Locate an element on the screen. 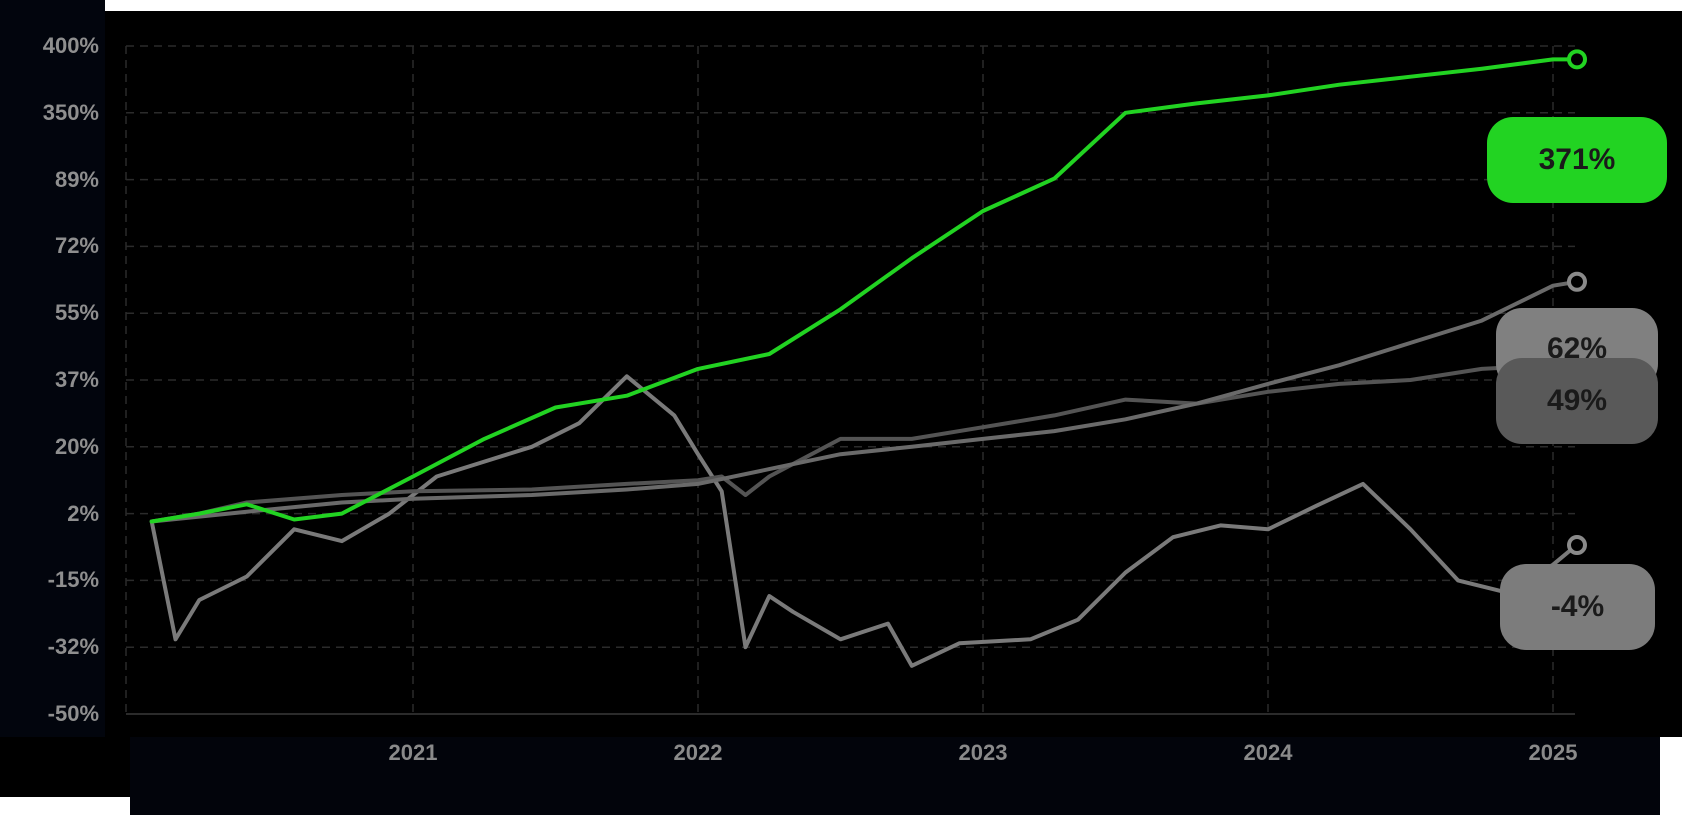  top-left-margin is located at coordinates (52, 5).